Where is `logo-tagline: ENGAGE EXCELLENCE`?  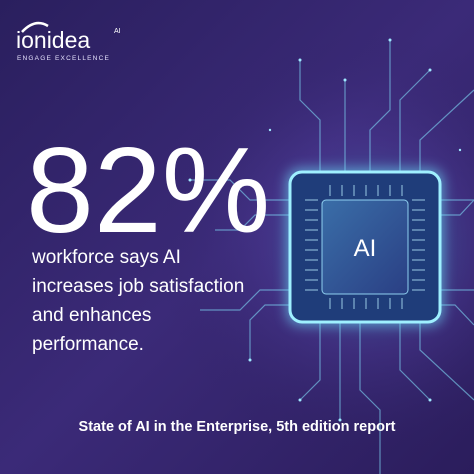
logo-tagline: ENGAGE EXCELLENCE is located at coordinates (63, 58).